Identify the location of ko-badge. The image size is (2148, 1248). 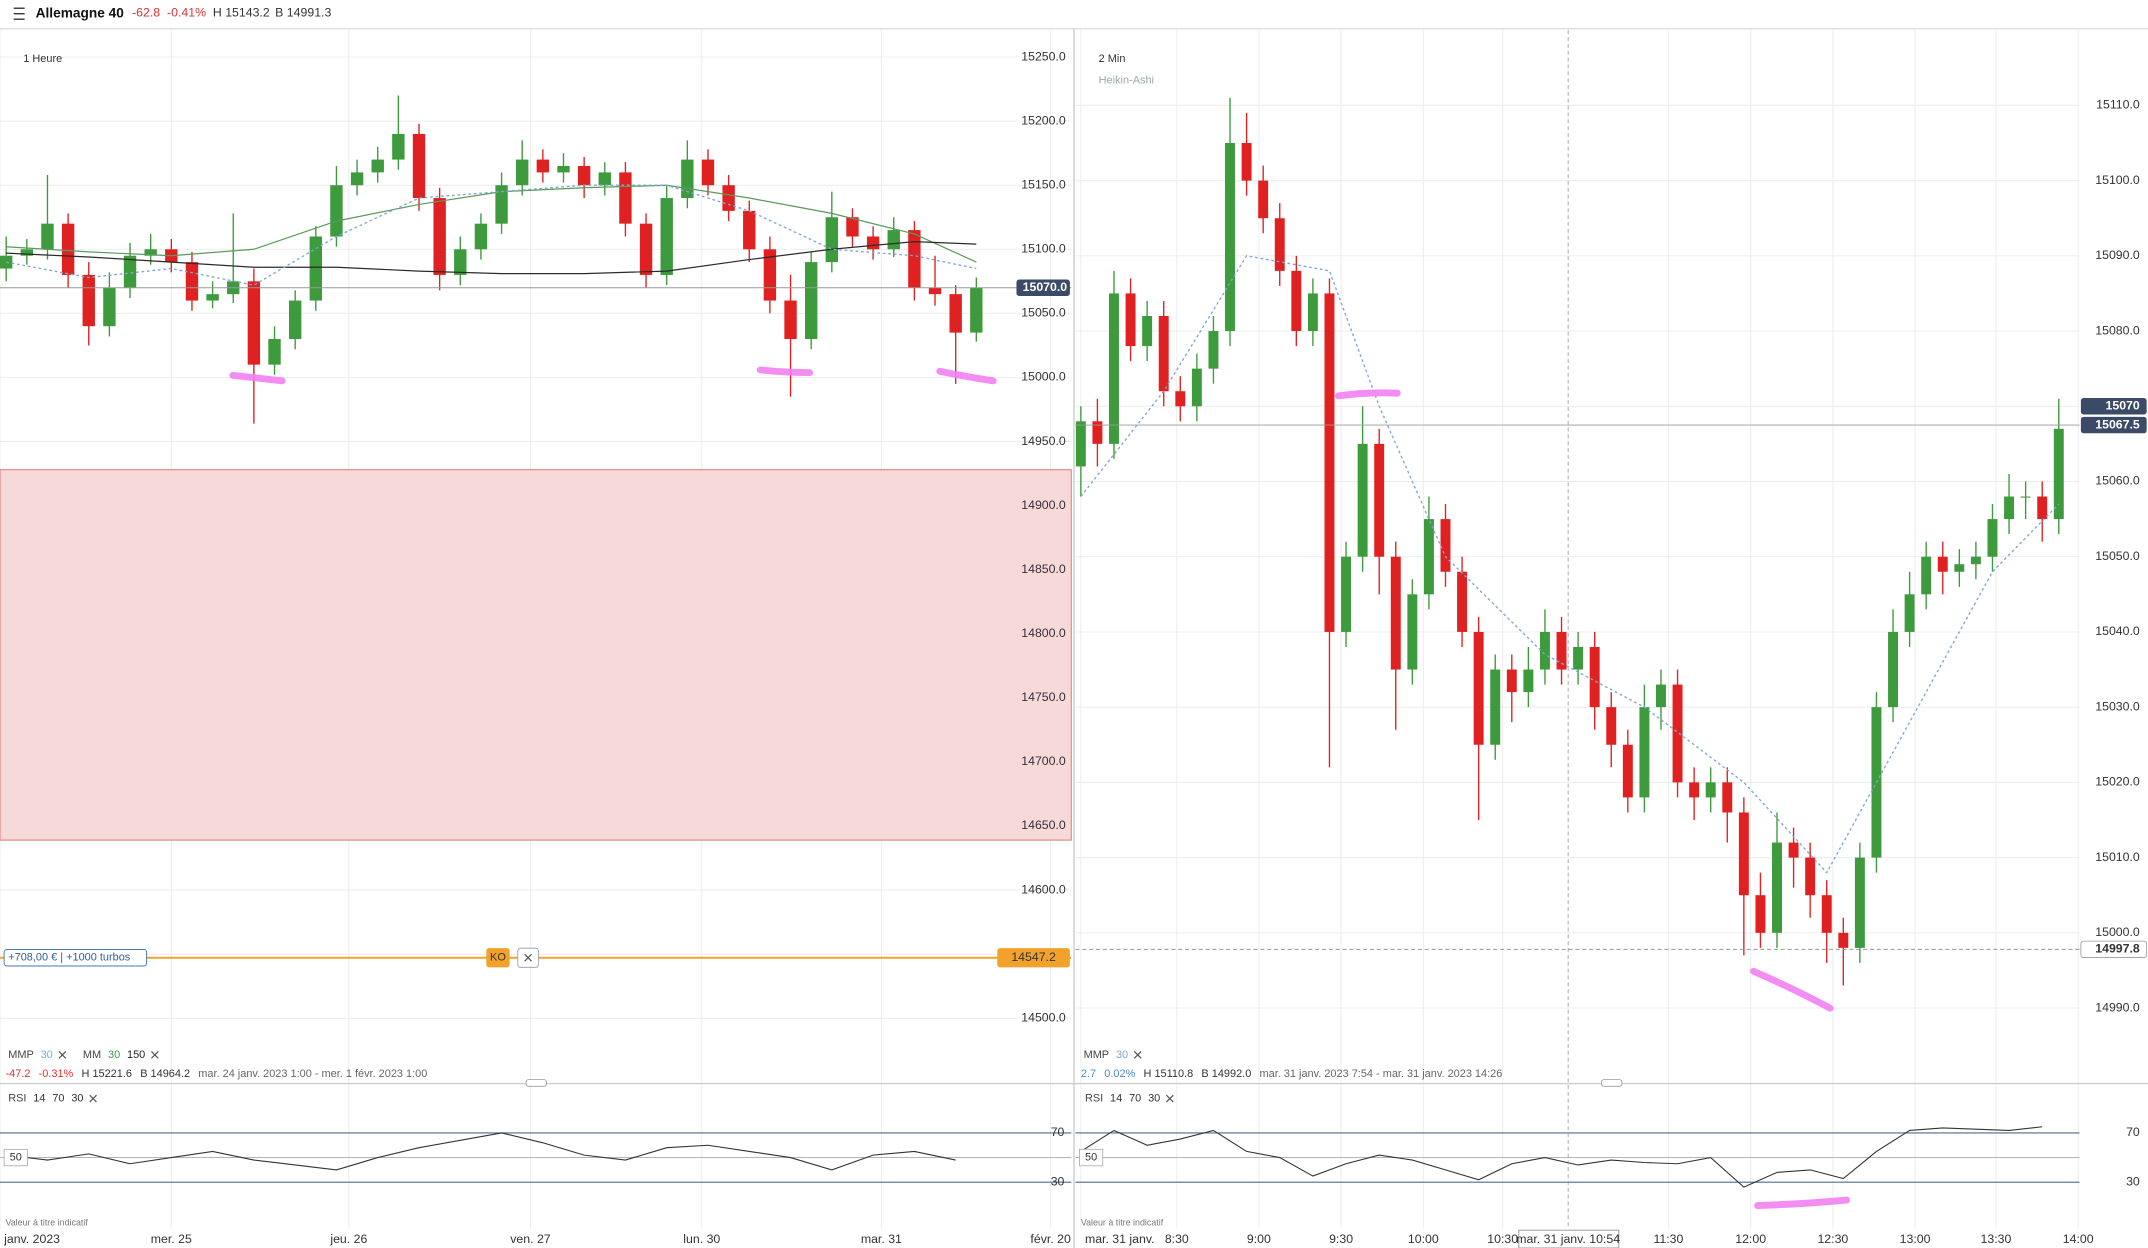
(498, 958).